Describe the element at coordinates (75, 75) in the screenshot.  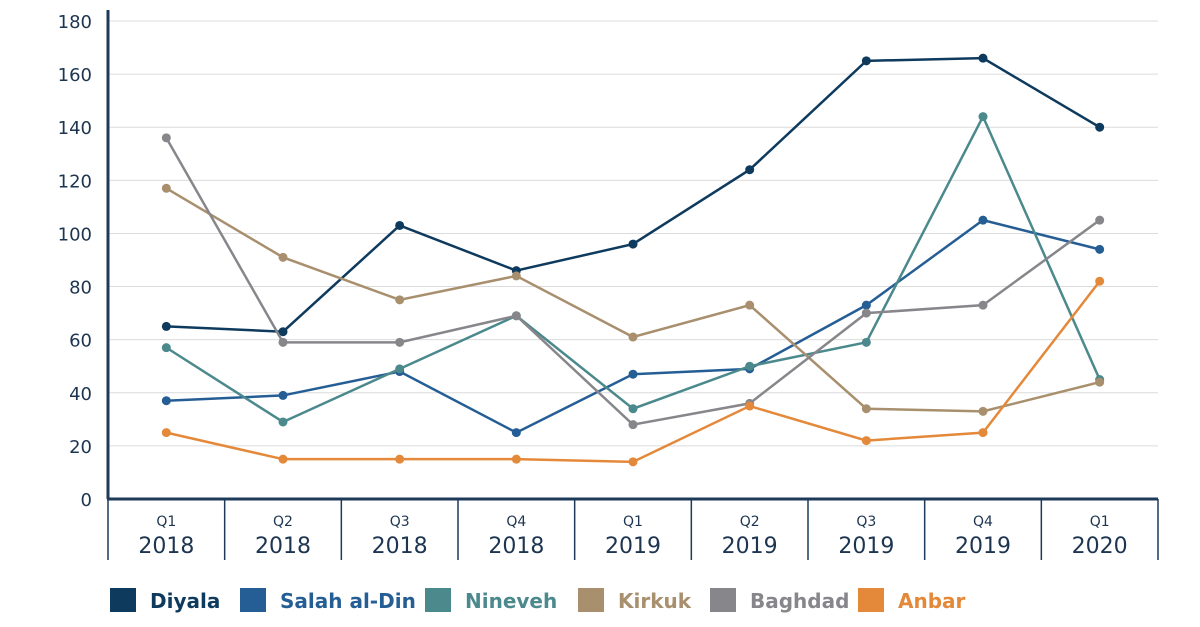
I see `y-tick-label: 160` at that location.